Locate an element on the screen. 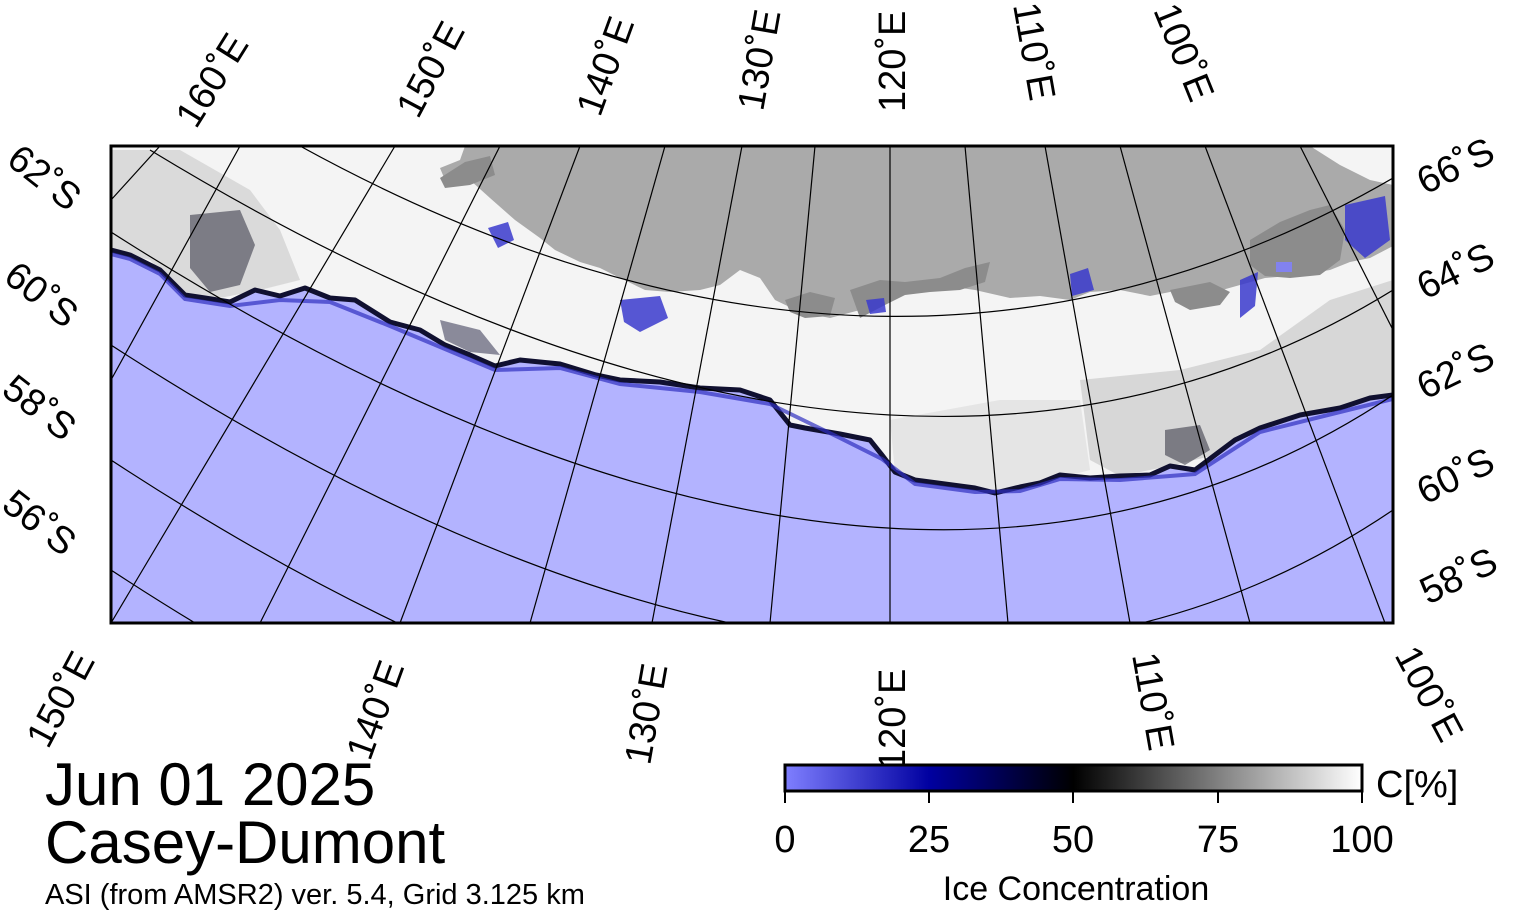  date-title: Jun 01 2025 is located at coordinates (210, 784).